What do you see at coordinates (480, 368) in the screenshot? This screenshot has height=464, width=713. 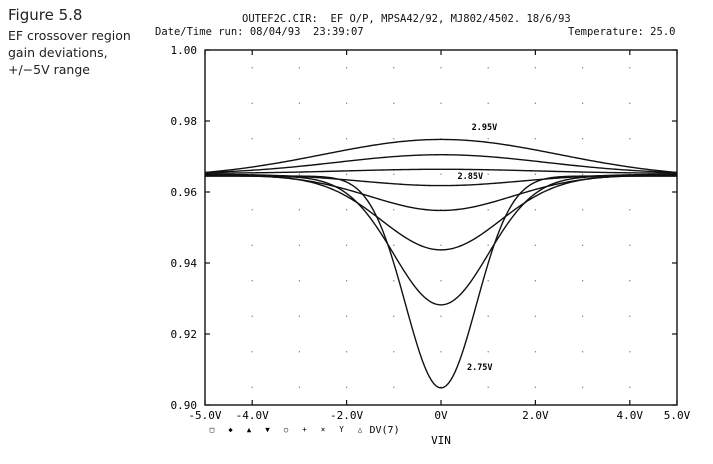 I see `curve-annotation-3: 2.75V` at bounding box center [480, 368].